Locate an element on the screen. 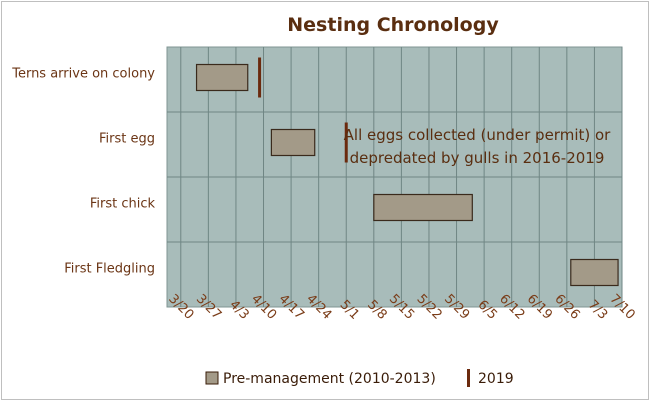 The height and width of the screenshot is (401, 650). bar-first-fledgling is located at coordinates (594, 272).